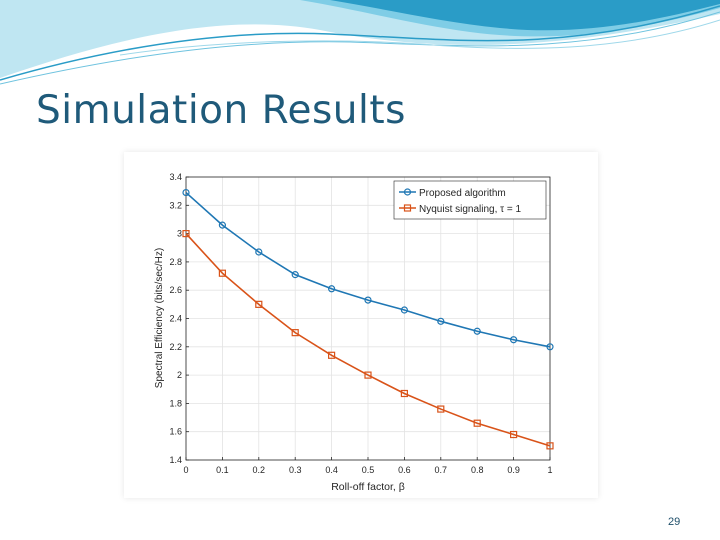 This screenshot has height=540, width=720. What do you see at coordinates (513, 470) in the screenshot?
I see `x-tick-label: 0.9` at bounding box center [513, 470].